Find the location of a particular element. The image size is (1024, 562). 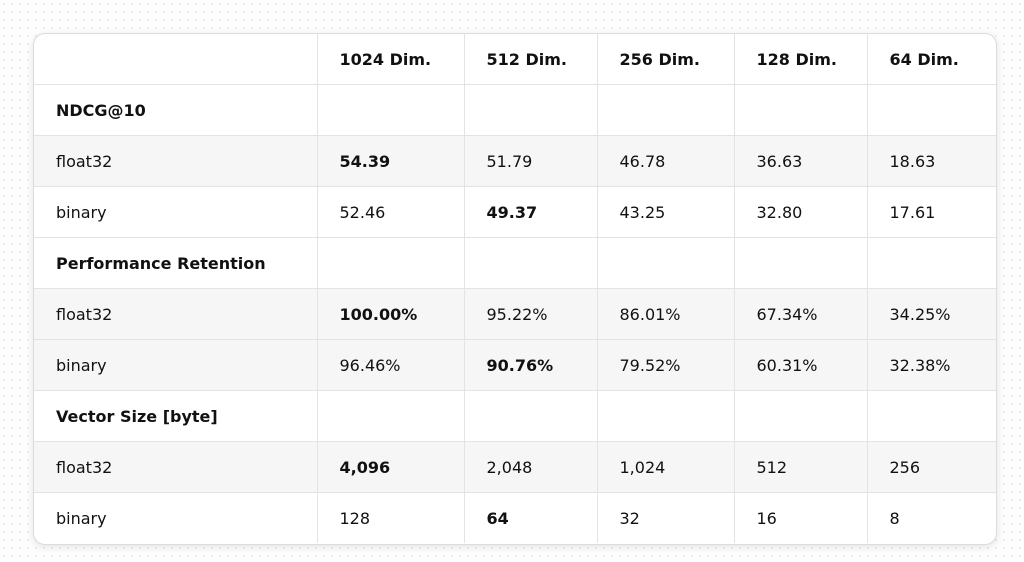

value-cell: 36.63 is located at coordinates (801, 161).